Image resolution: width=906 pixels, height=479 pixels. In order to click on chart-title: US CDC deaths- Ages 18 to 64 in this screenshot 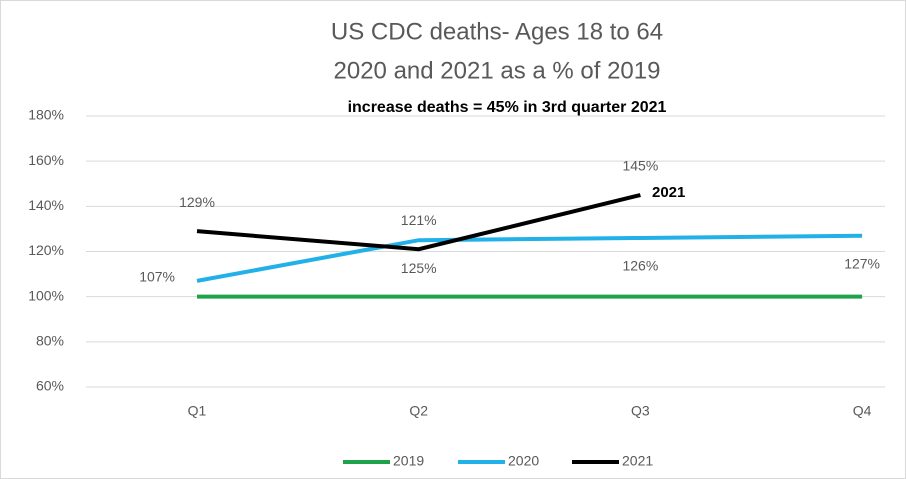, I will do `click(497, 31)`.